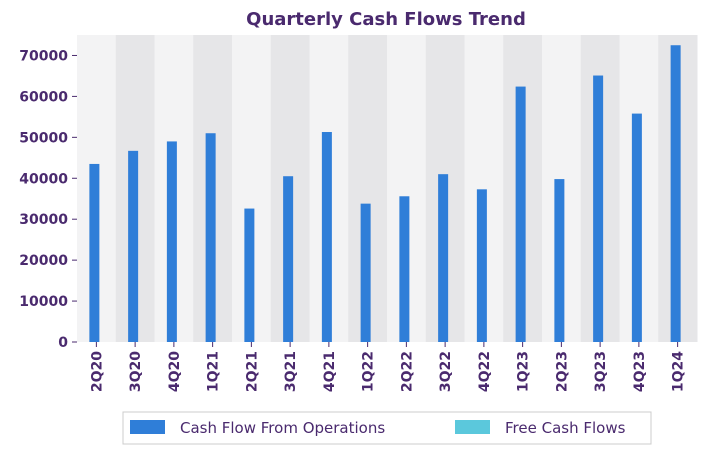 The image size is (707, 455). Describe the element at coordinates (386, 19) in the screenshot. I see `chart-title: Quarterly Cash Flows Trend` at that location.